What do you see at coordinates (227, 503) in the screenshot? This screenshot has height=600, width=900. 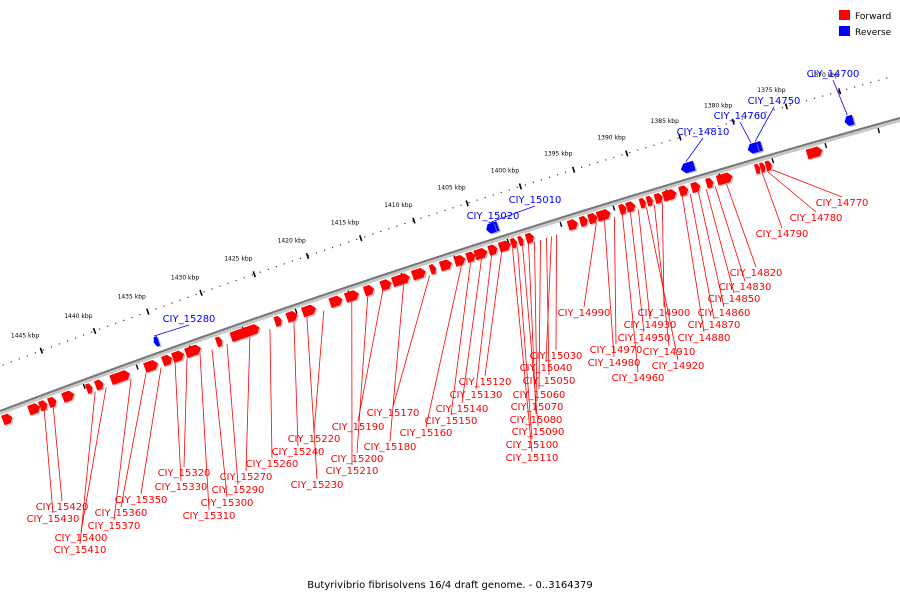 I see `forward-gene-label: CIY_15300` at bounding box center [227, 503].